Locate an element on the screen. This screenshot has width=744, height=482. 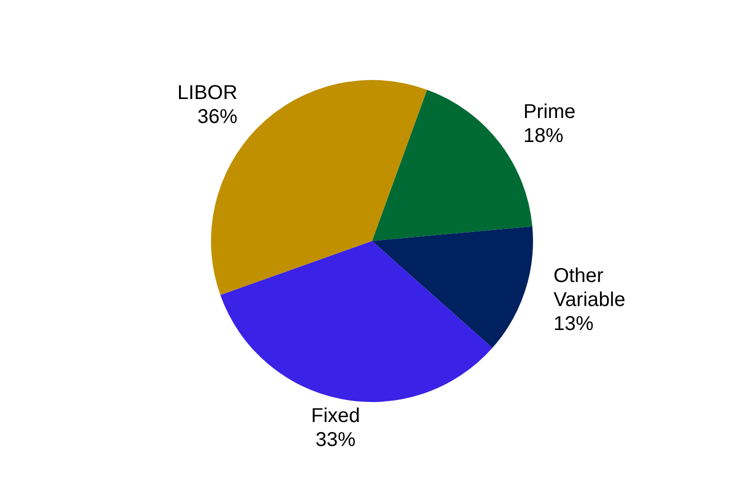
data-label: 36% is located at coordinates (217, 117).